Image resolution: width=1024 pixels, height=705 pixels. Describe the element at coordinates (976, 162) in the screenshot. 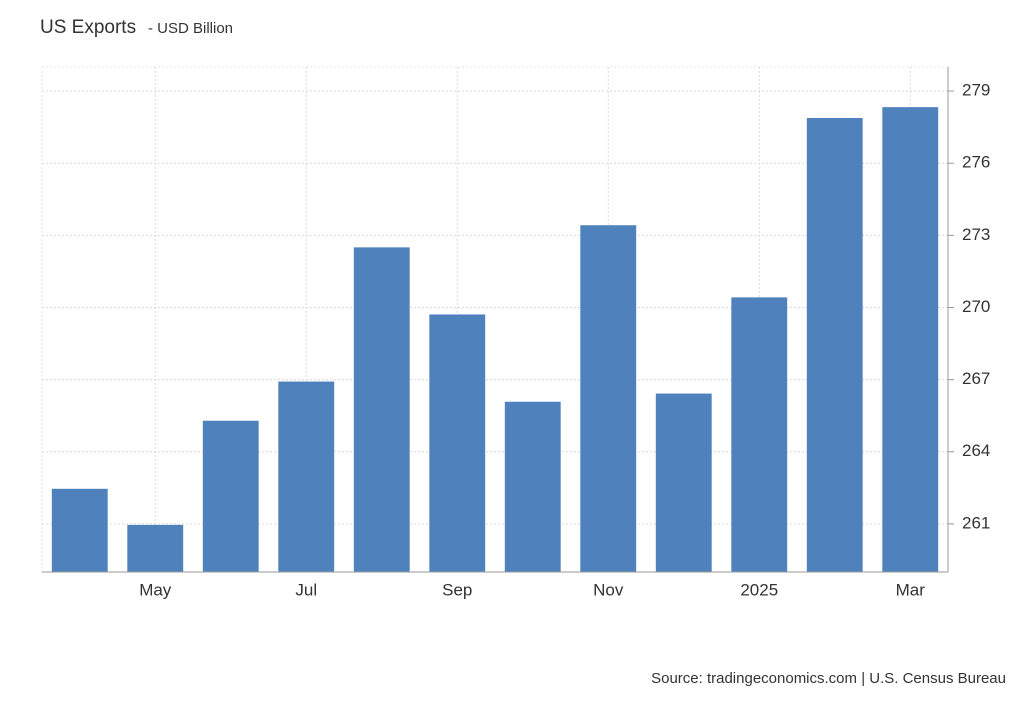

I see `y-tick-label: 276` at that location.